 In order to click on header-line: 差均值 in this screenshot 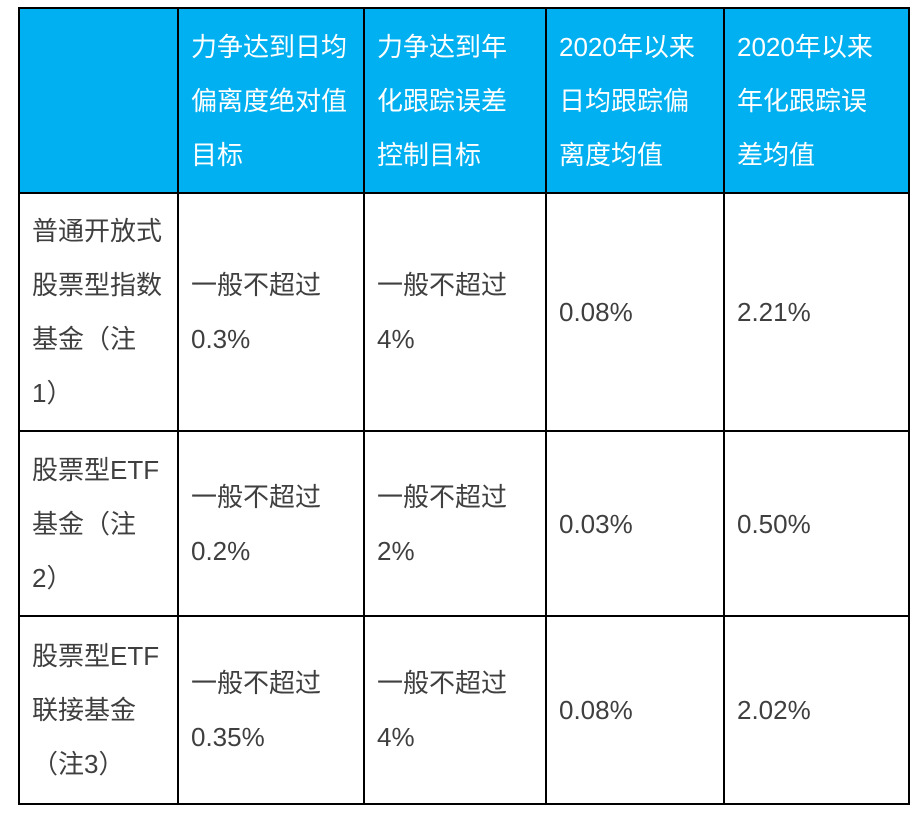, I will do `click(776, 154)`.